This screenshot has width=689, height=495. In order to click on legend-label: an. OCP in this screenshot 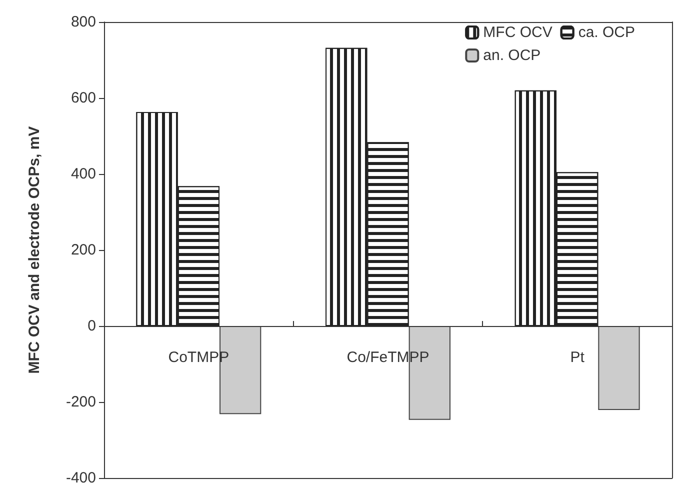, I will do `click(512, 55)`.